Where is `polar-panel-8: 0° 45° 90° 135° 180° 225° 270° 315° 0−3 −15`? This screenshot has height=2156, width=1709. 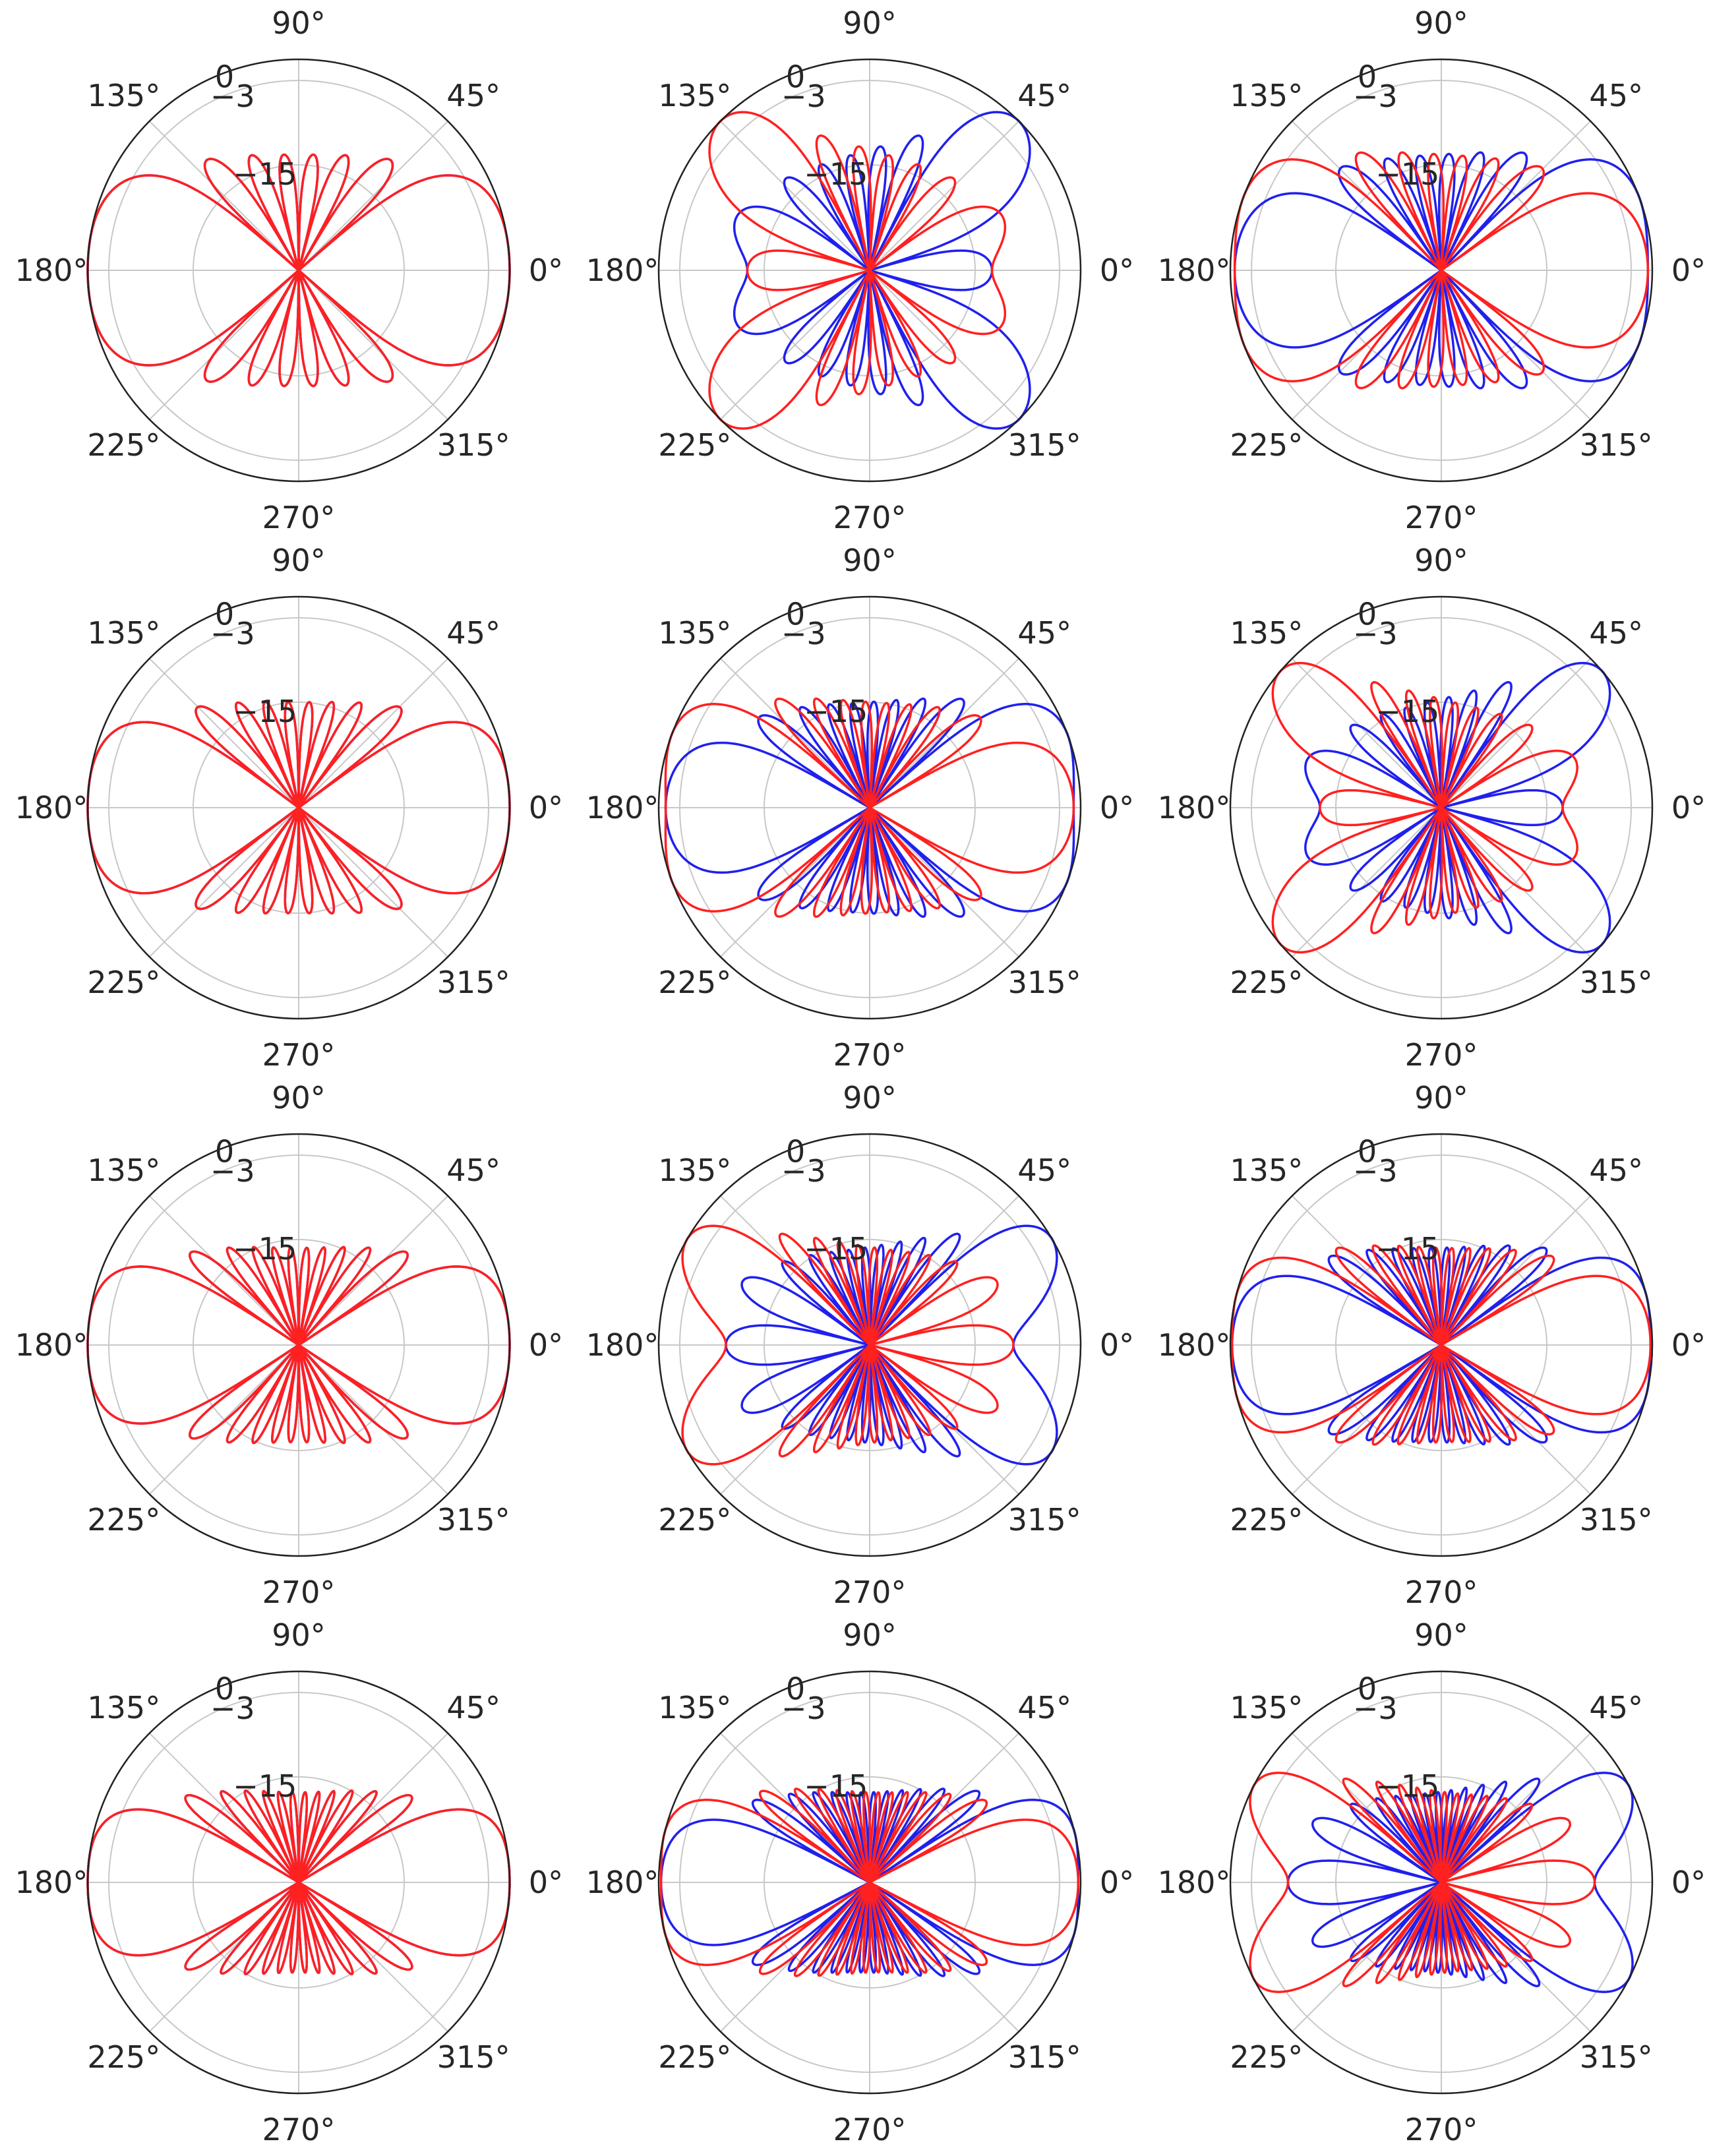 polar-panel-8: 0° 45° 90° 135° 180° 225° 270° 315° 0−3 −15 is located at coordinates (860, 1345).